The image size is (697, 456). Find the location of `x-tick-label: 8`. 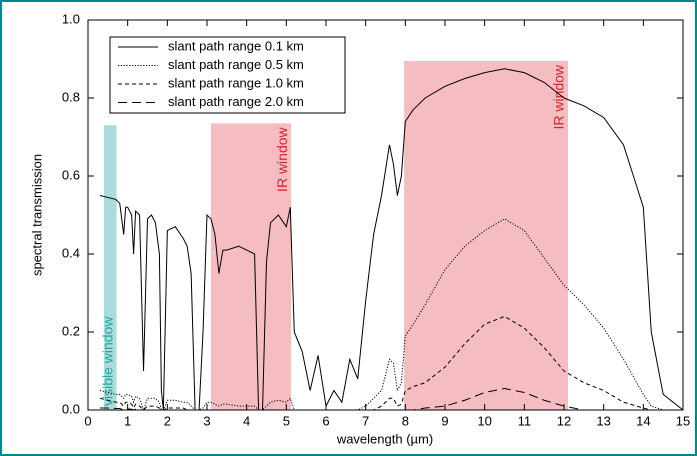

x-tick-label: 8 is located at coordinates (405, 420).